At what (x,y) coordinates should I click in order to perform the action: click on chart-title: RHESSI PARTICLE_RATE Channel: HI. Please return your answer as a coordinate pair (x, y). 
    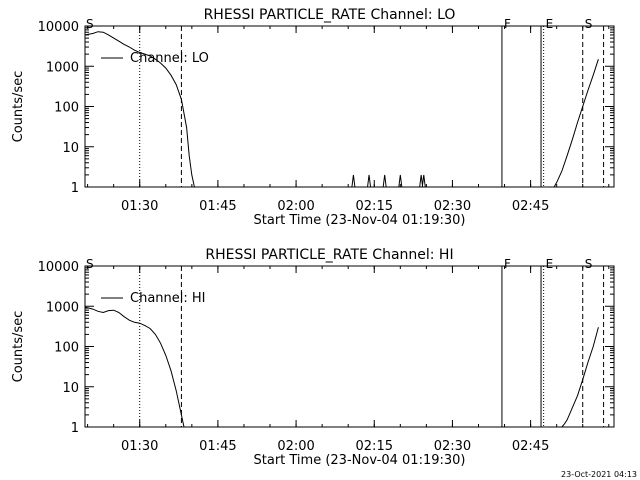
    Looking at the image, I should click on (329, 255).